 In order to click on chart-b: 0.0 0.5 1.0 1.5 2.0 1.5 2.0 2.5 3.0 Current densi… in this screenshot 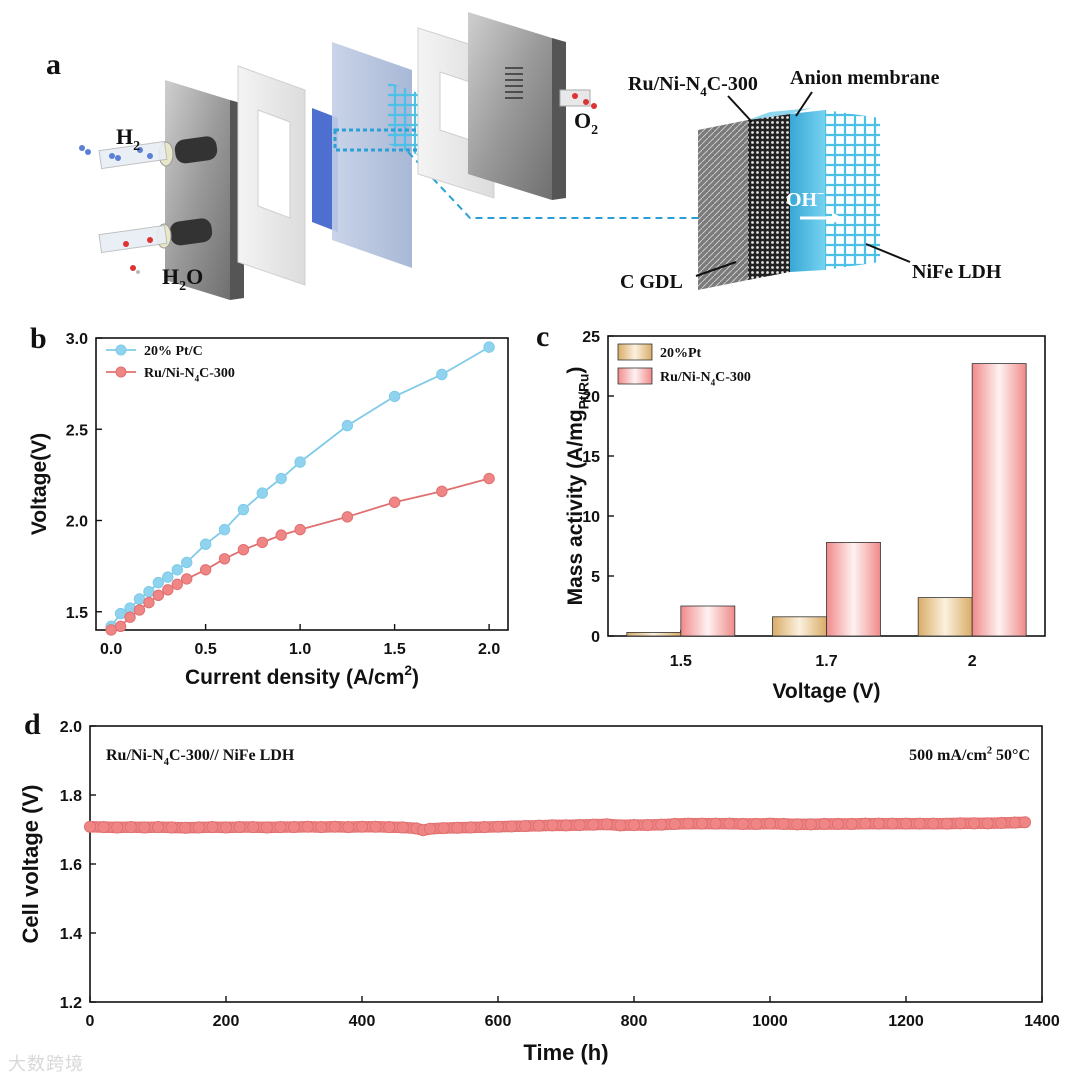, I will do `click(268, 510)`.